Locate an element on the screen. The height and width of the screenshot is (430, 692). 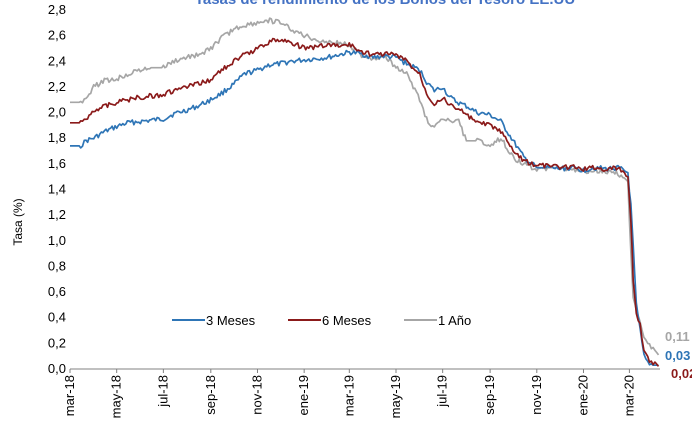
y-tick-label: 0,2 is located at coordinates (57, 342).